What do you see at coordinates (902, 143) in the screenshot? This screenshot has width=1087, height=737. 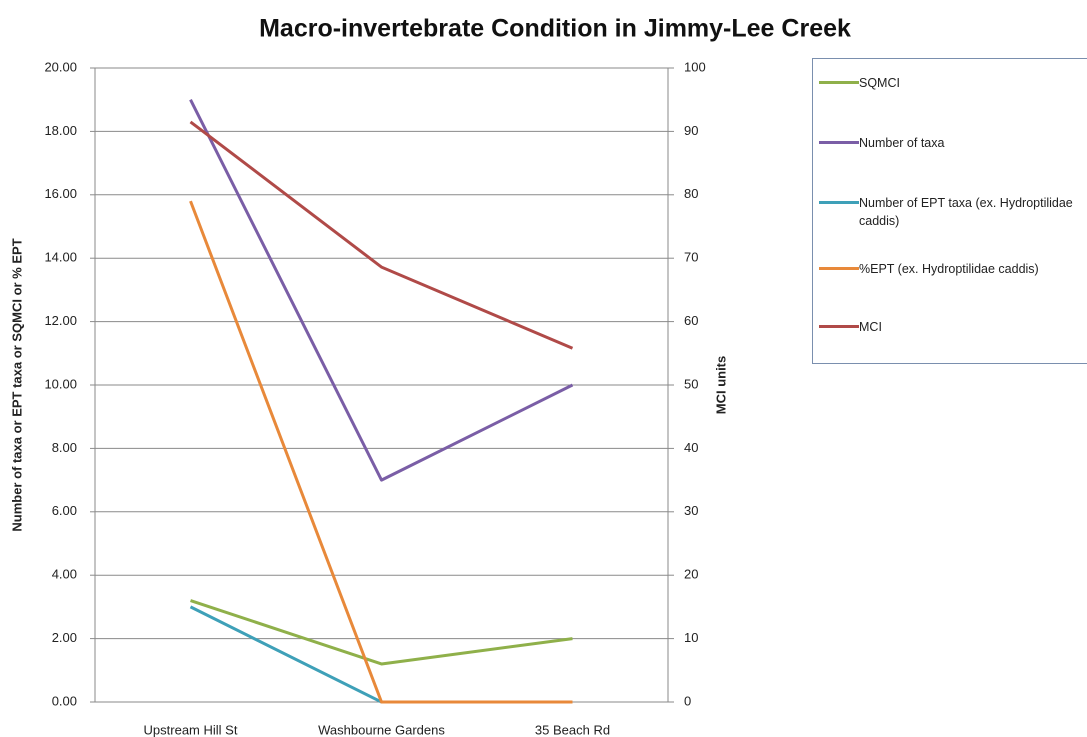 I see `legend-label: Number of taxa` at bounding box center [902, 143].